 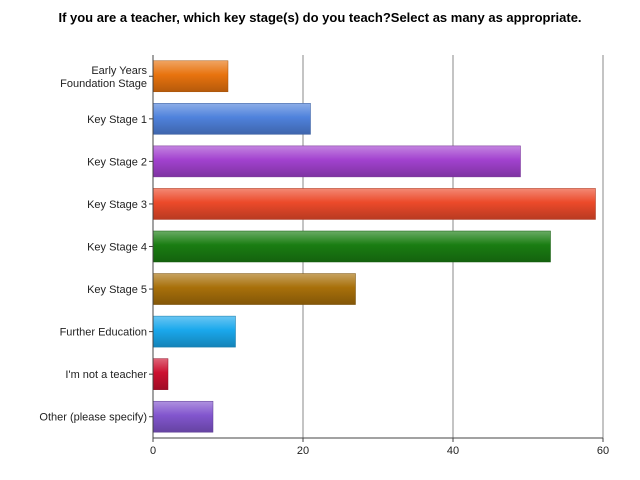 I want to click on category-label-line: Other (please specify), so click(x=93, y=418).